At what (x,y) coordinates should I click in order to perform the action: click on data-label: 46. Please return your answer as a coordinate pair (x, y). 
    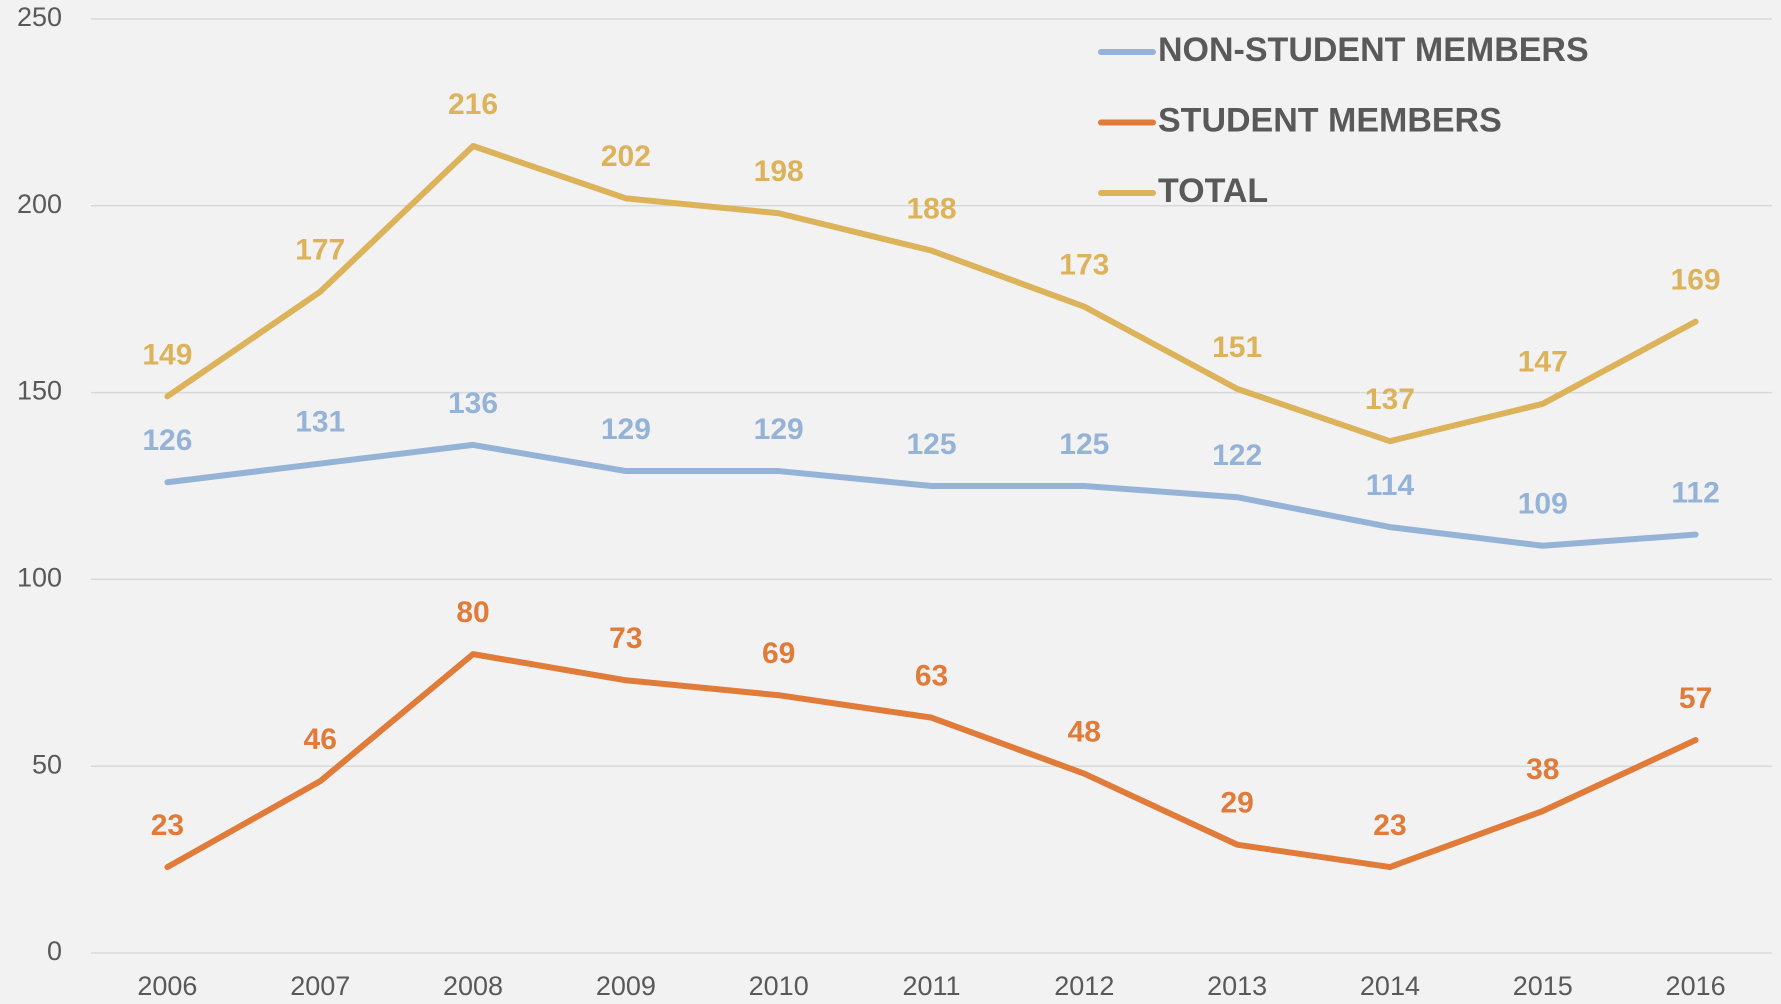
    Looking at the image, I should click on (320, 739).